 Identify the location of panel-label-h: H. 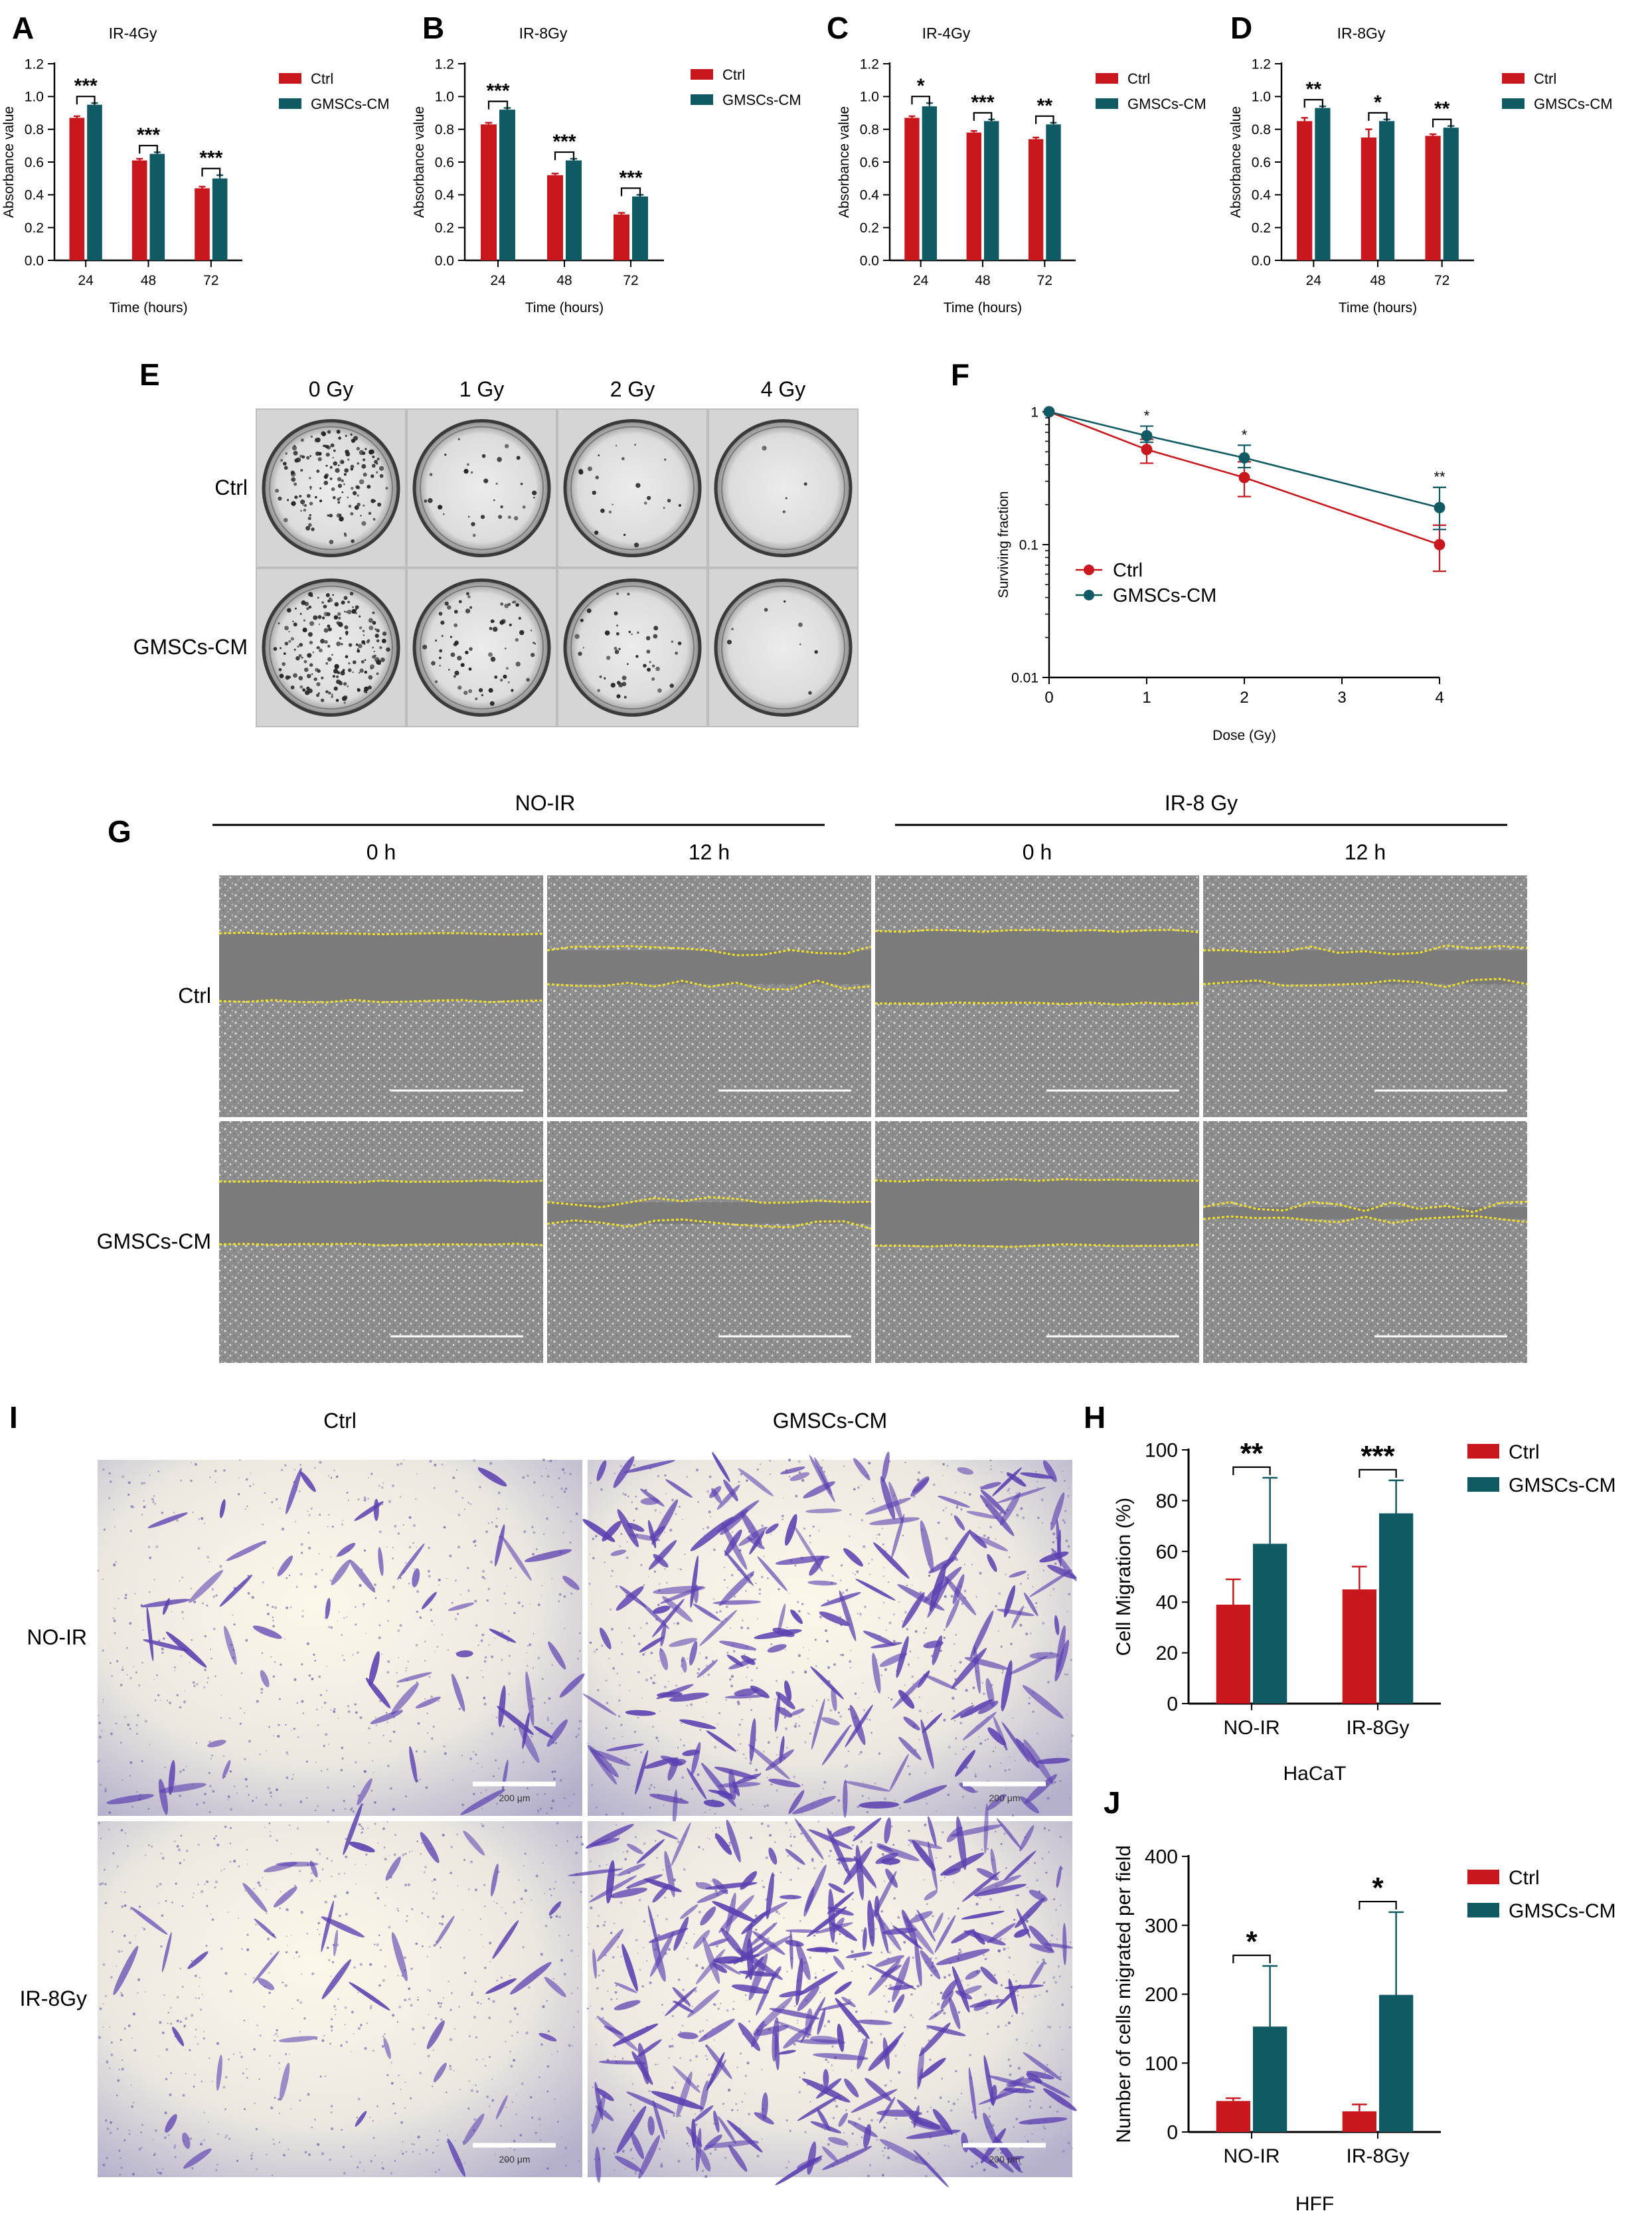
(1095, 1417).